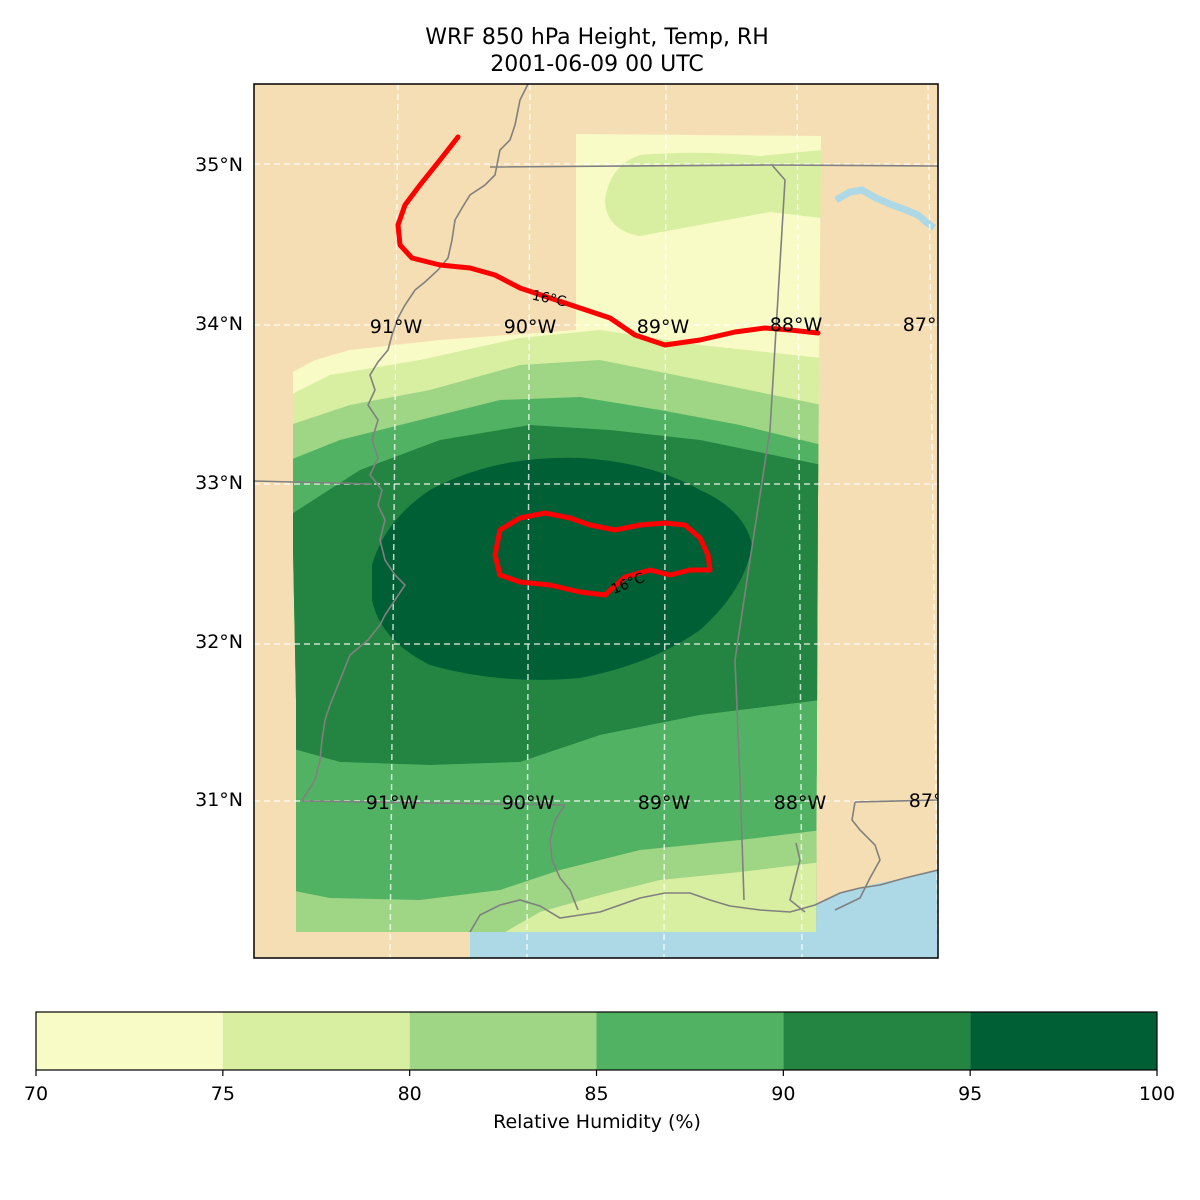 This screenshot has width=1200, height=1200. I want to click on map-title-line1: WRF 850 hPa Height, Temp, RH, so click(597, 37).